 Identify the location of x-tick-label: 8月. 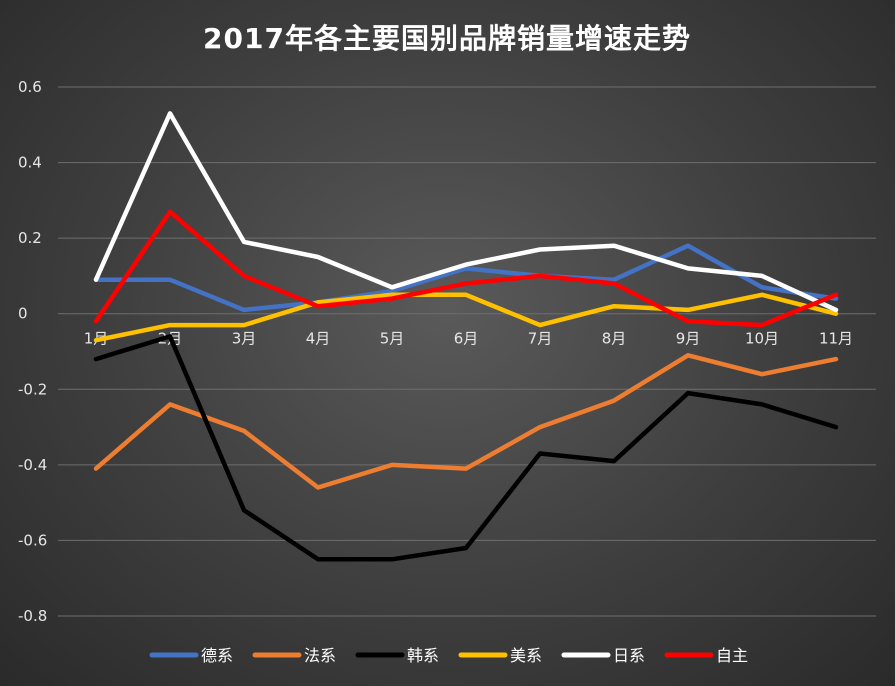
(614, 339).